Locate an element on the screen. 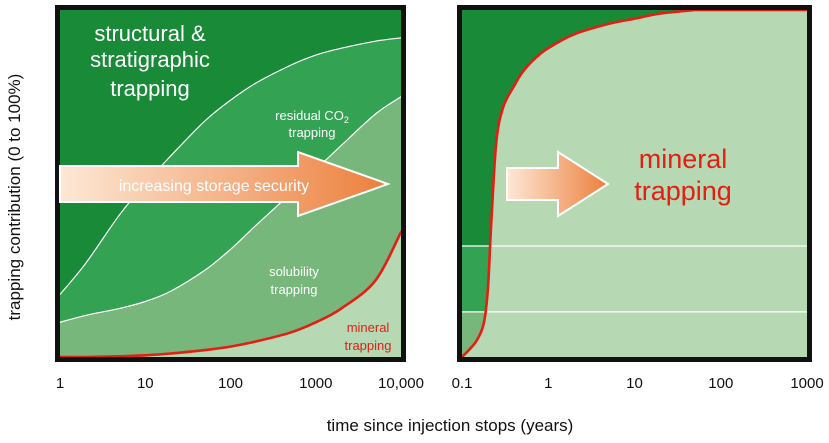  x-tick-label-left: 1 is located at coordinates (60, 383).